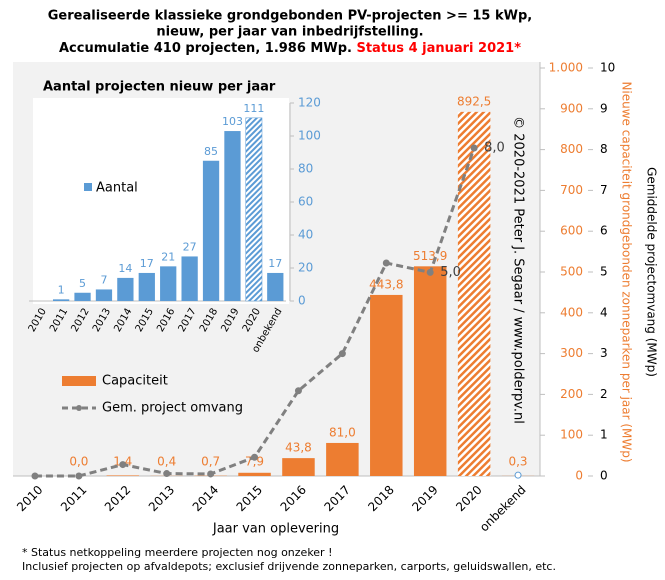 Image resolution: width=665 pixels, height=580 pixels. What do you see at coordinates (571, 272) in the screenshot?
I see `y-tick-label: 500` at bounding box center [571, 272].